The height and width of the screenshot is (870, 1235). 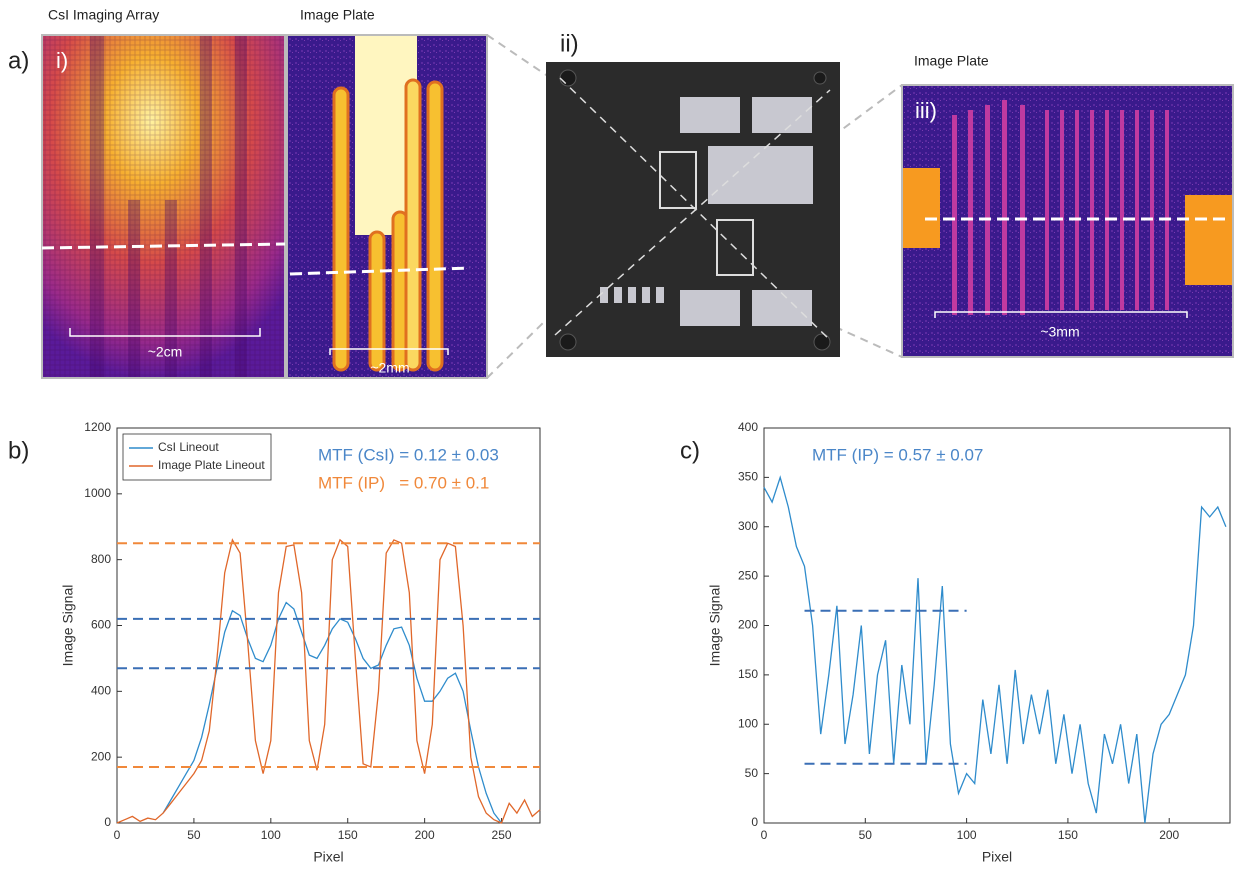 What do you see at coordinates (752, 773) in the screenshot?
I see `y-tick-label: 50` at bounding box center [752, 773].